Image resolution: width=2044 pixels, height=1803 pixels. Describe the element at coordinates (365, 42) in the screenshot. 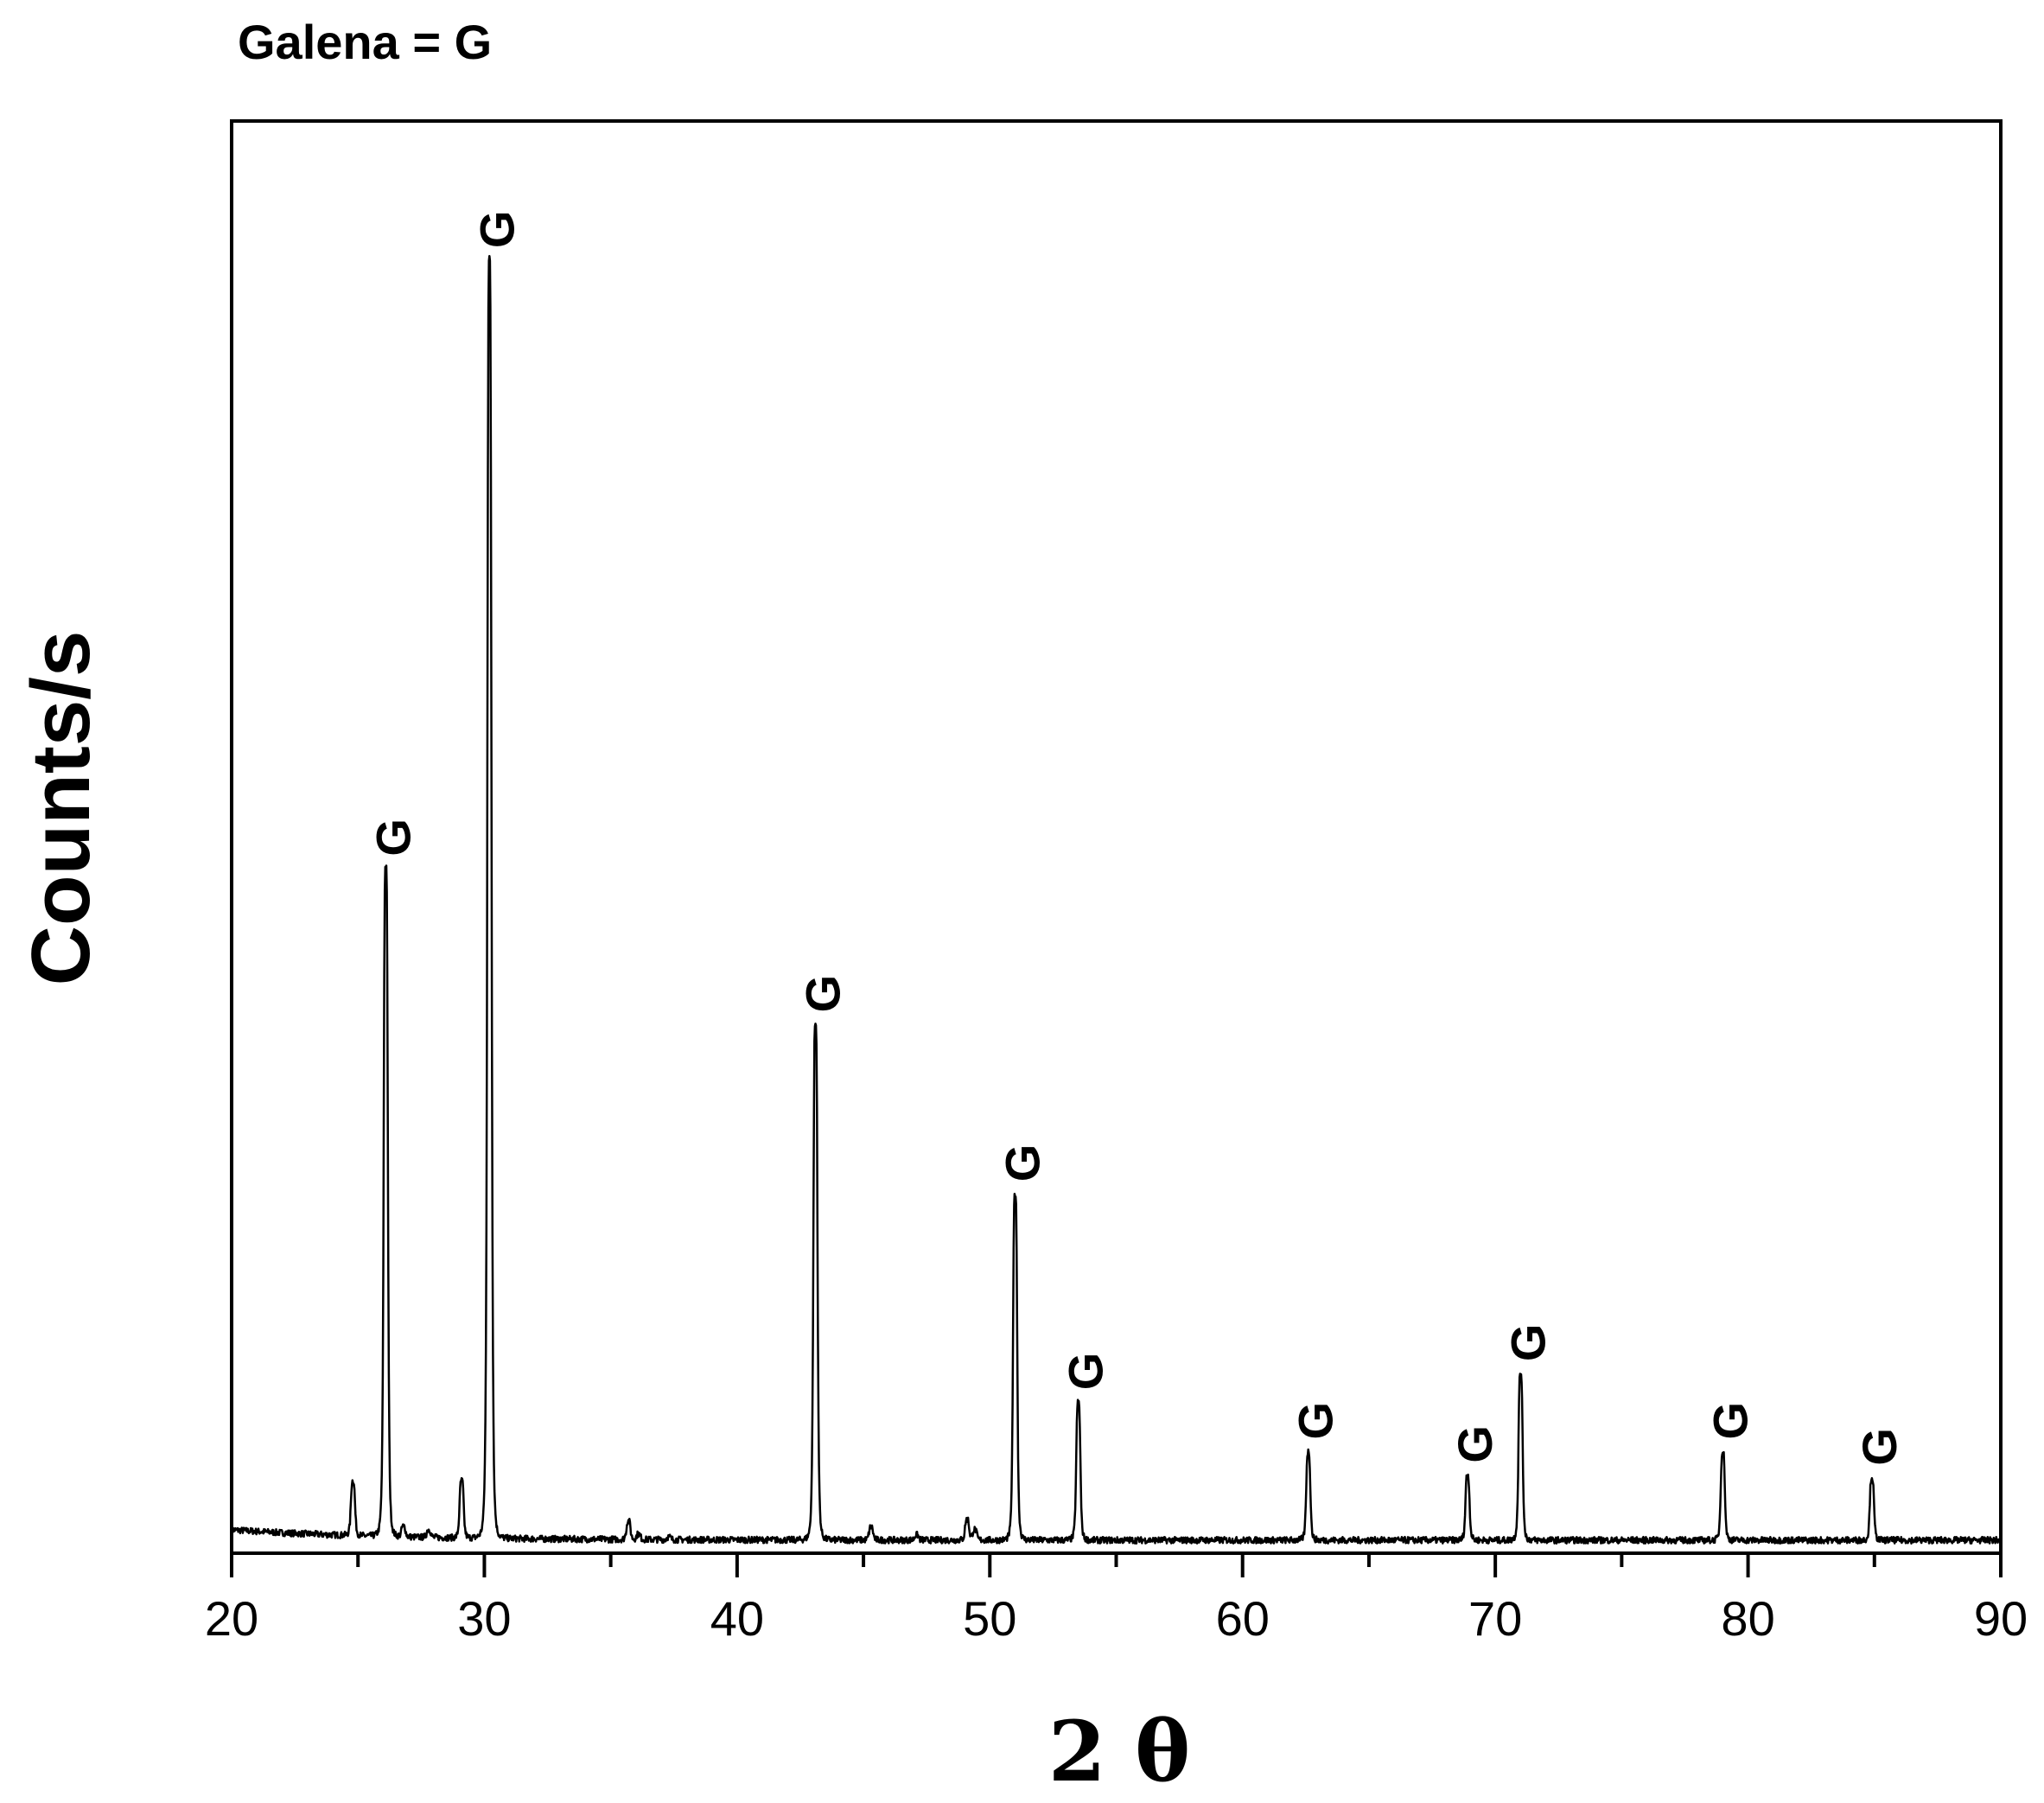

I see `legend-note: Galena = G` at that location.